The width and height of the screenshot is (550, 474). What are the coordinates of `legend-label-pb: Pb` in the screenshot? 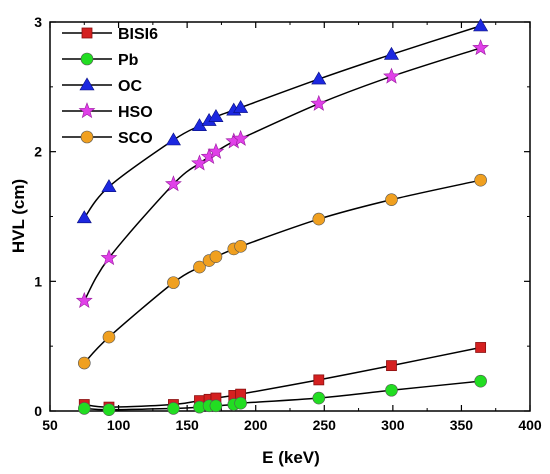 It's located at (128, 60).